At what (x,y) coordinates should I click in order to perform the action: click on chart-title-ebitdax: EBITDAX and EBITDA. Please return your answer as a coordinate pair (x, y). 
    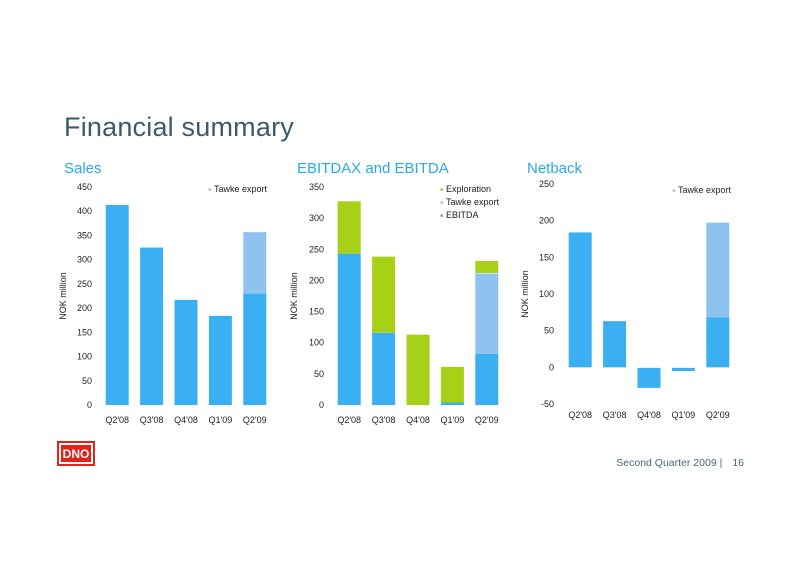
    Looking at the image, I should click on (373, 168).